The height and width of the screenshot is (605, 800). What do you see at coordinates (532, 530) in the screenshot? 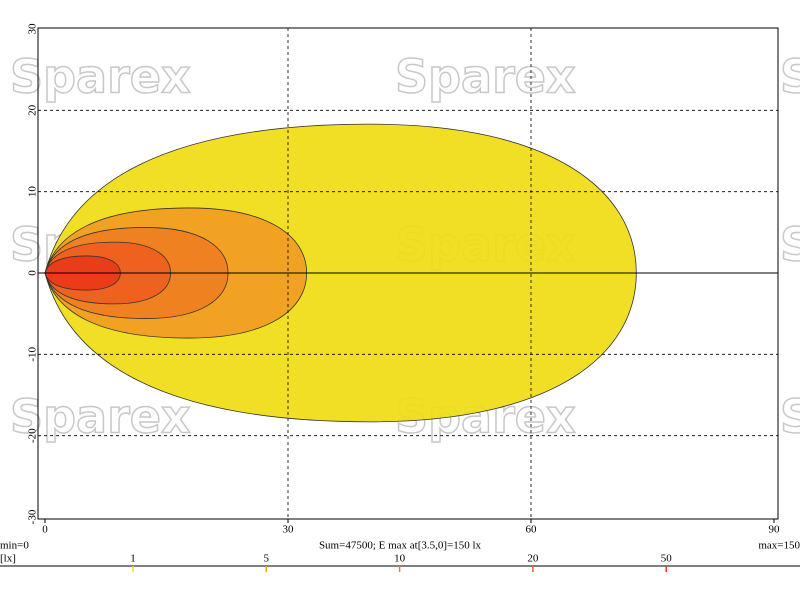
I see `x-tick-label: 60` at bounding box center [532, 530].